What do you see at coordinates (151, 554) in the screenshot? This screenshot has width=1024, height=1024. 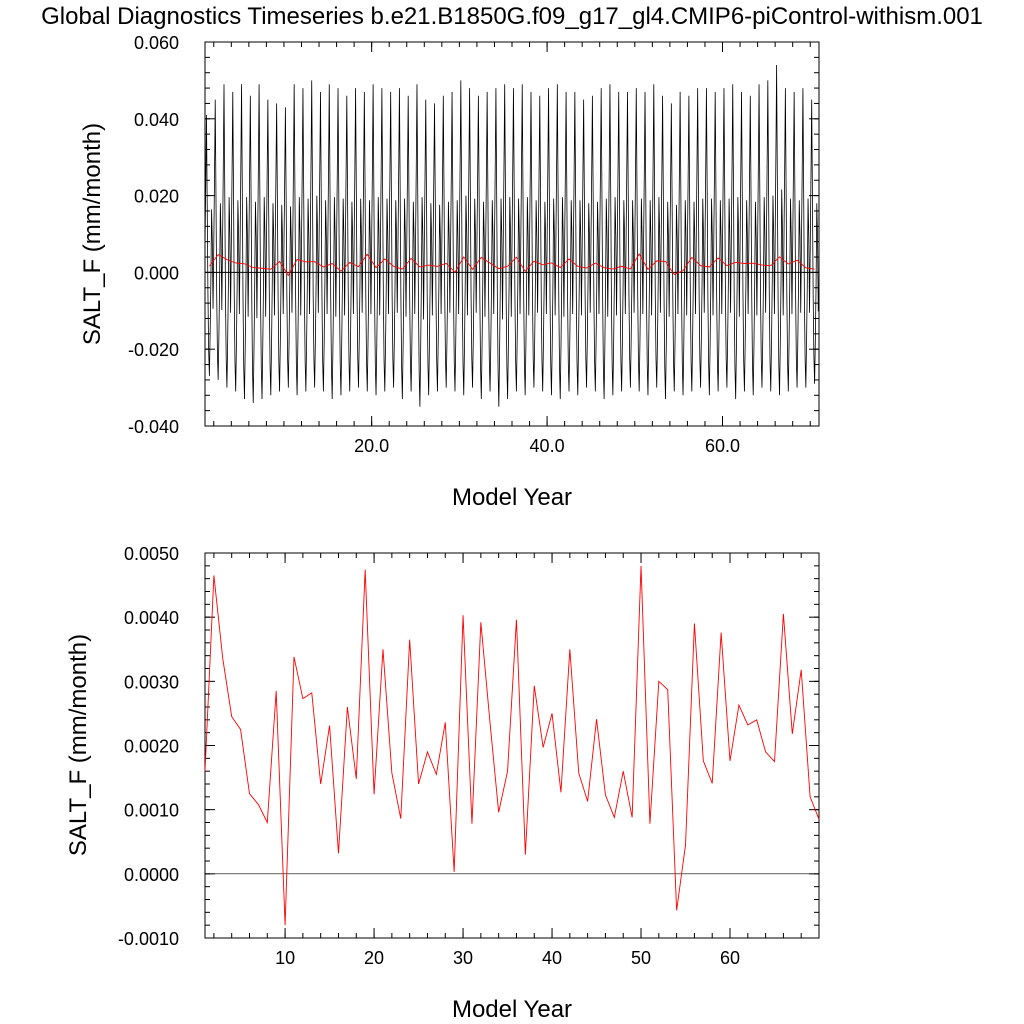 I see `y-tick-label: 0.0050` at bounding box center [151, 554].